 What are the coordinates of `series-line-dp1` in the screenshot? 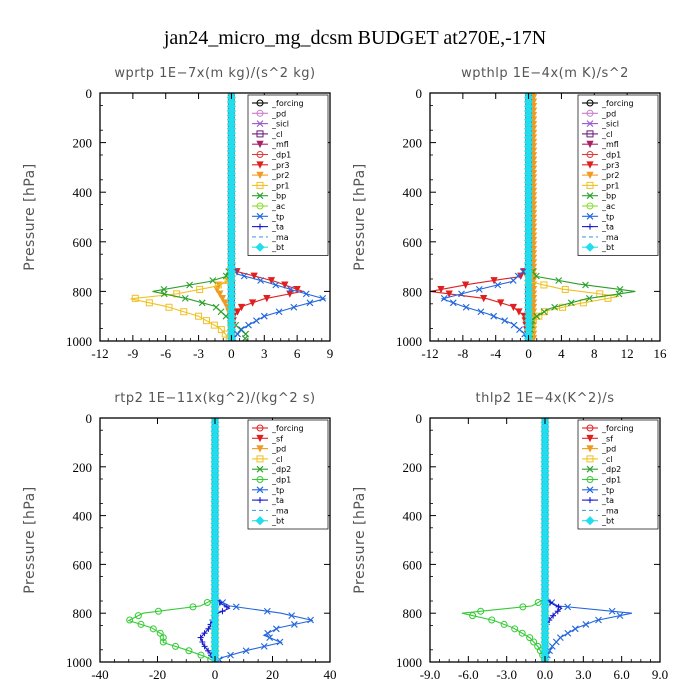 It's located at (171, 540).